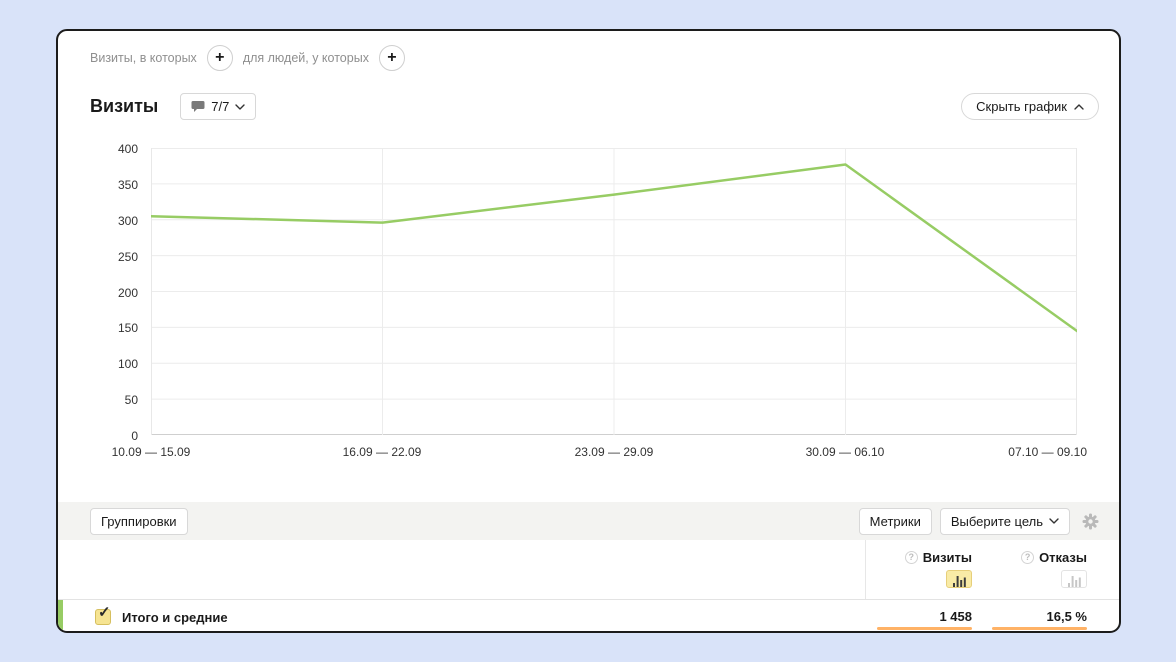 This screenshot has width=1176, height=662. What do you see at coordinates (1039, 571) in the screenshot?
I see `column-bounces: ? Отказы` at bounding box center [1039, 571].